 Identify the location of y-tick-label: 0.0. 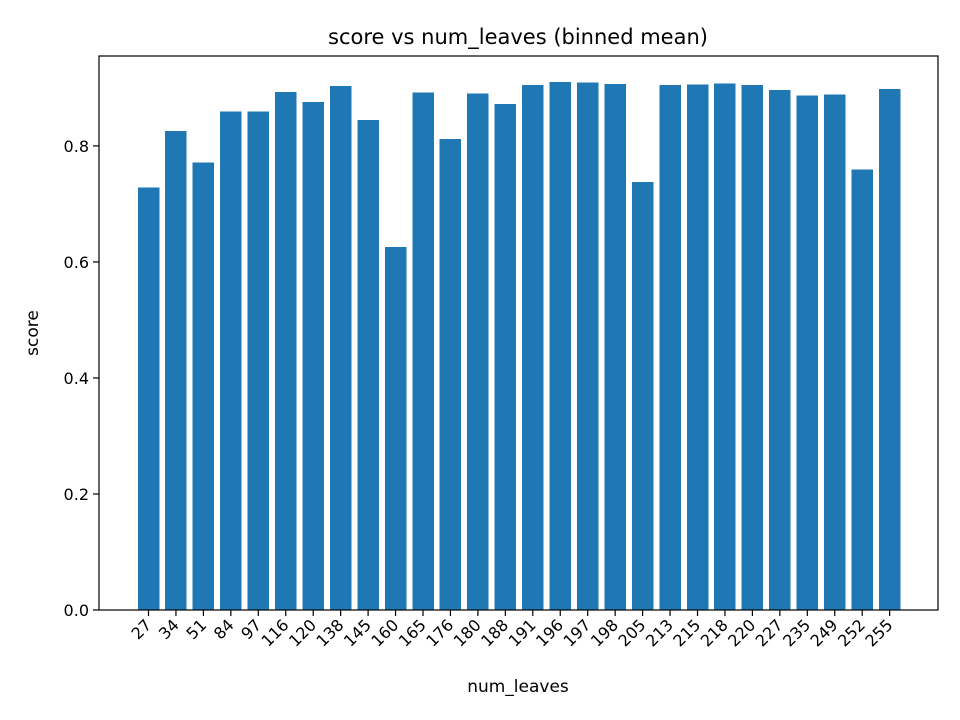
(76, 610).